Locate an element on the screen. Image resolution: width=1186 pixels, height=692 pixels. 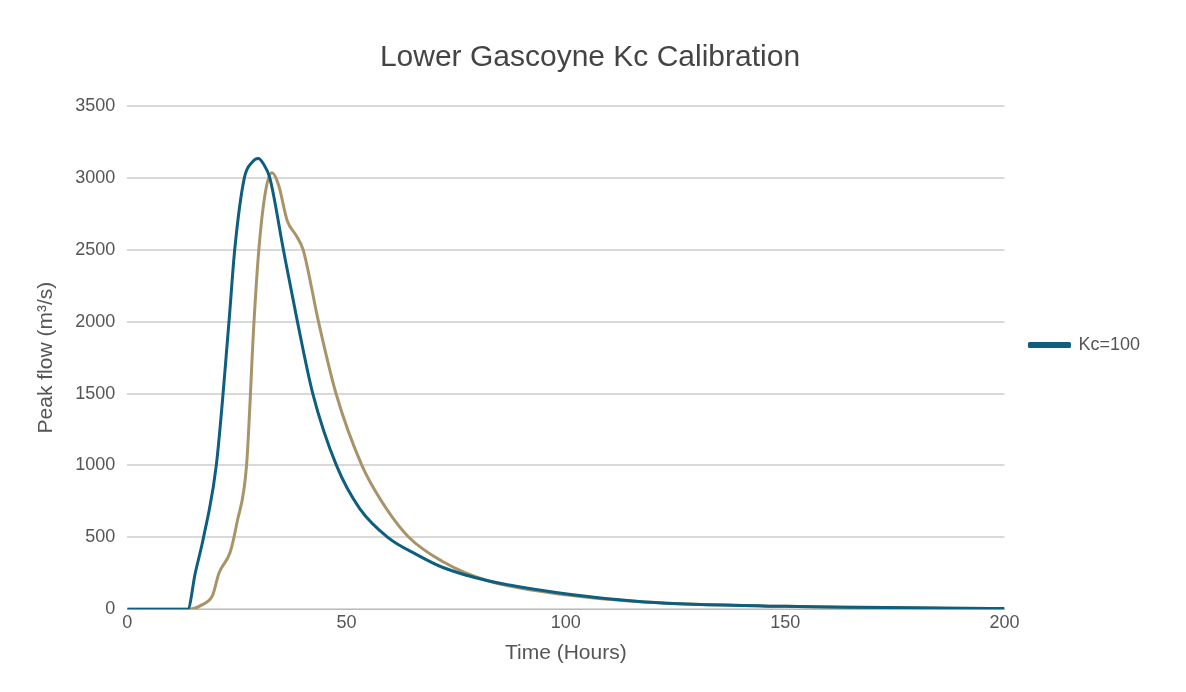
y-tick-label: 0 is located at coordinates (110, 608).